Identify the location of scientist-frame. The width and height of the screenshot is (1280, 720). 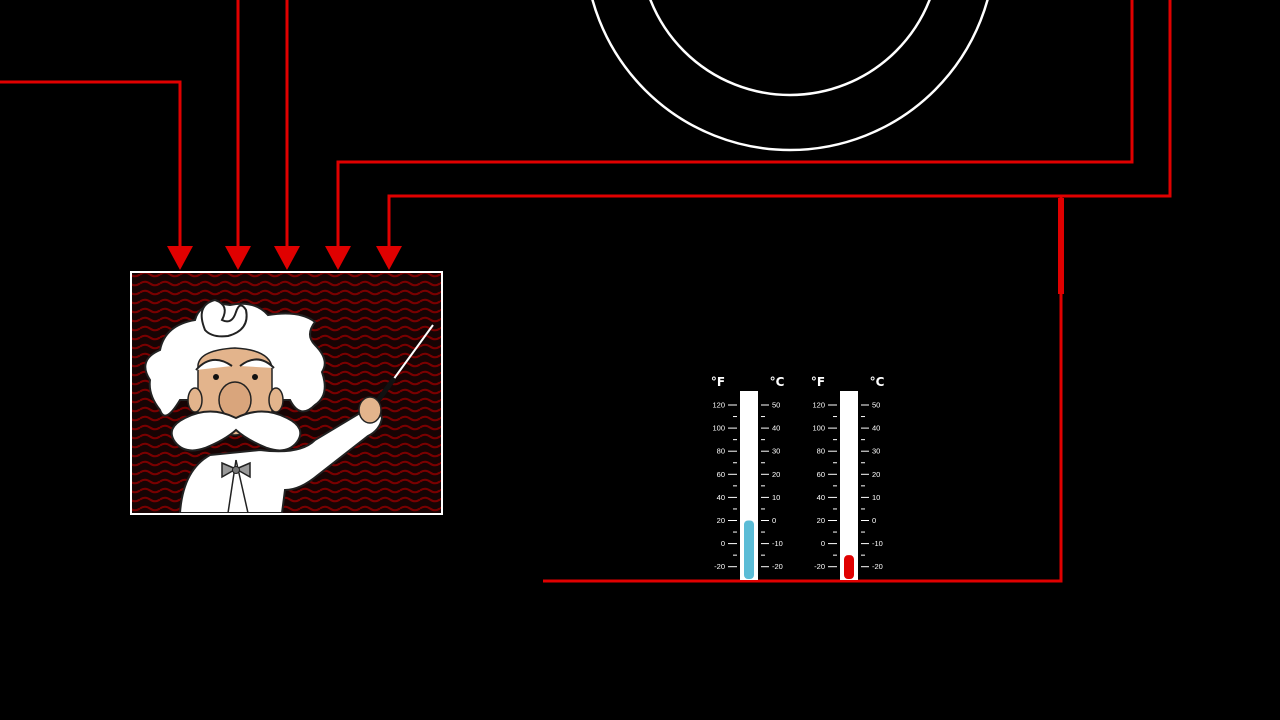
(286, 393).